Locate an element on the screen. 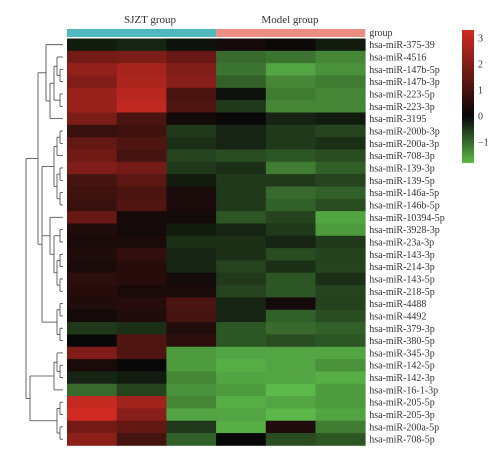  row-label: hsa-miR-223-3p is located at coordinates (402, 107).